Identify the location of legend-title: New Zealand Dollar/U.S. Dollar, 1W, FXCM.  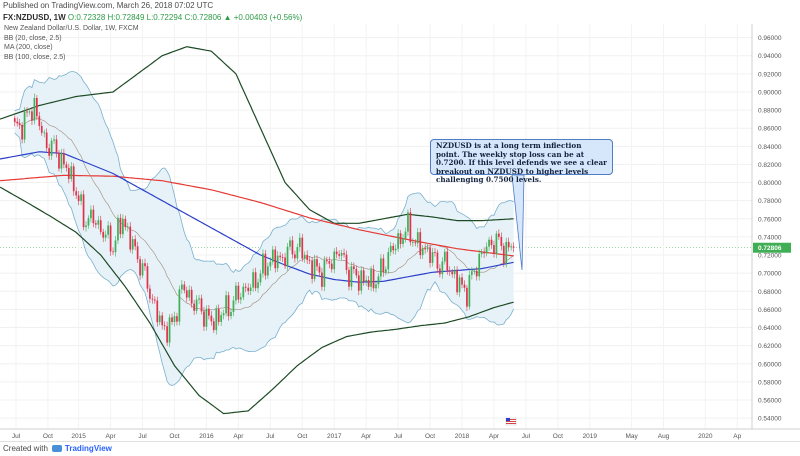
(71, 28).